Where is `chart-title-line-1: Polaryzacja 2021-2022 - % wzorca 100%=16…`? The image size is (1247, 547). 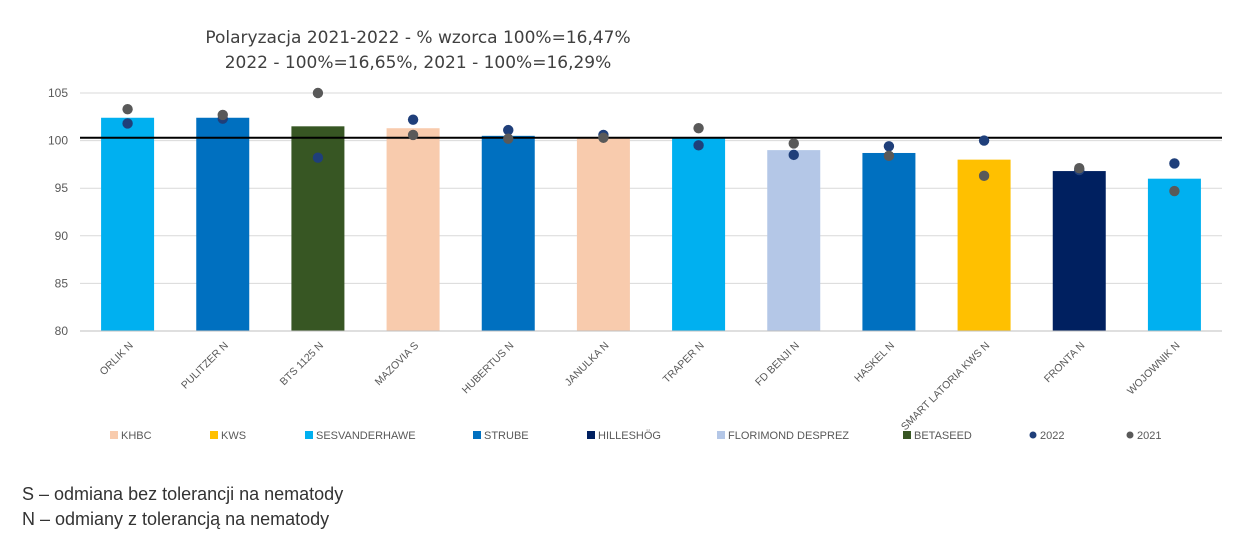
chart-title-line-1: Polaryzacja 2021-2022 - % wzorca 100%=16… is located at coordinates (417, 38).